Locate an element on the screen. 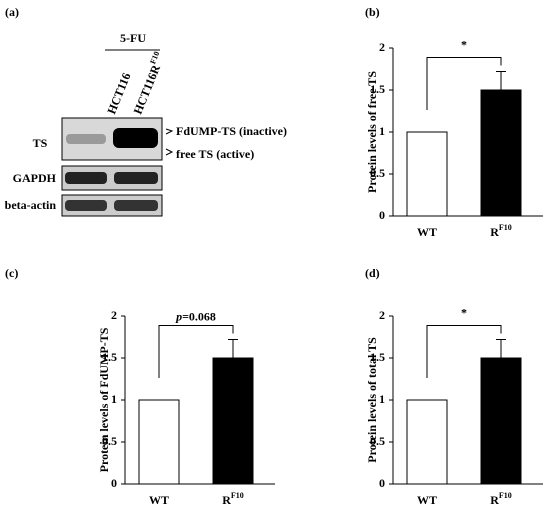 The image size is (550, 510). y-axis-label: Protein levels of FdUMP-TS is located at coordinates (104, 399).